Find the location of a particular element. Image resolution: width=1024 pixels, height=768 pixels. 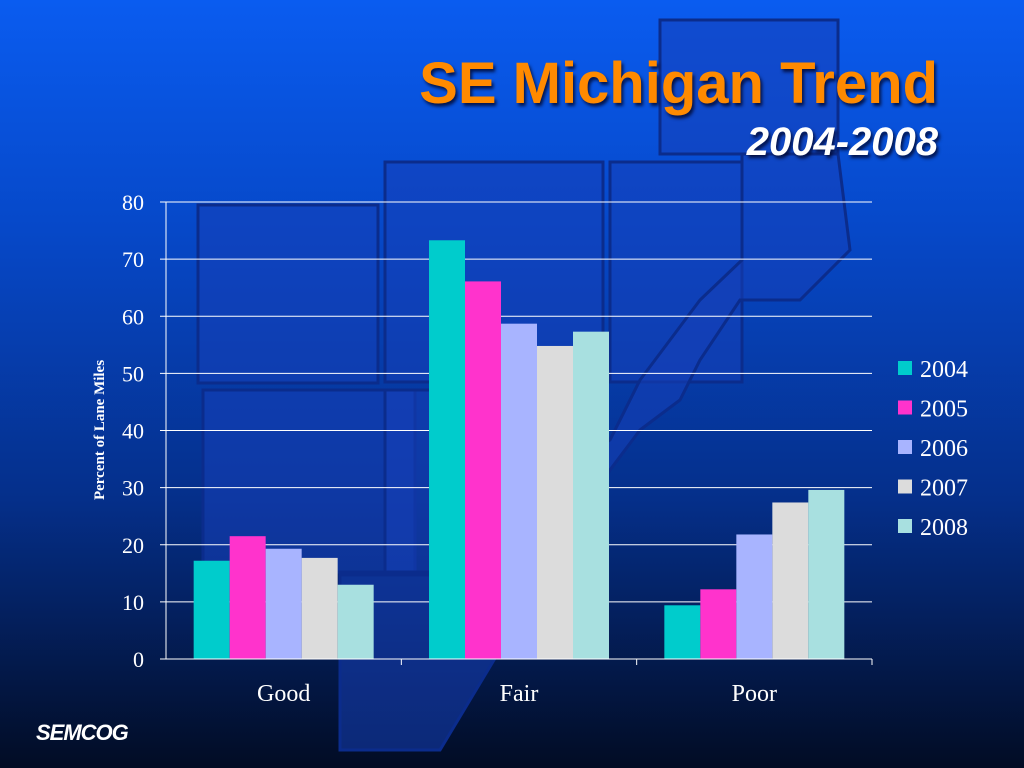

legend-label-2005: 2005 is located at coordinates (944, 410).